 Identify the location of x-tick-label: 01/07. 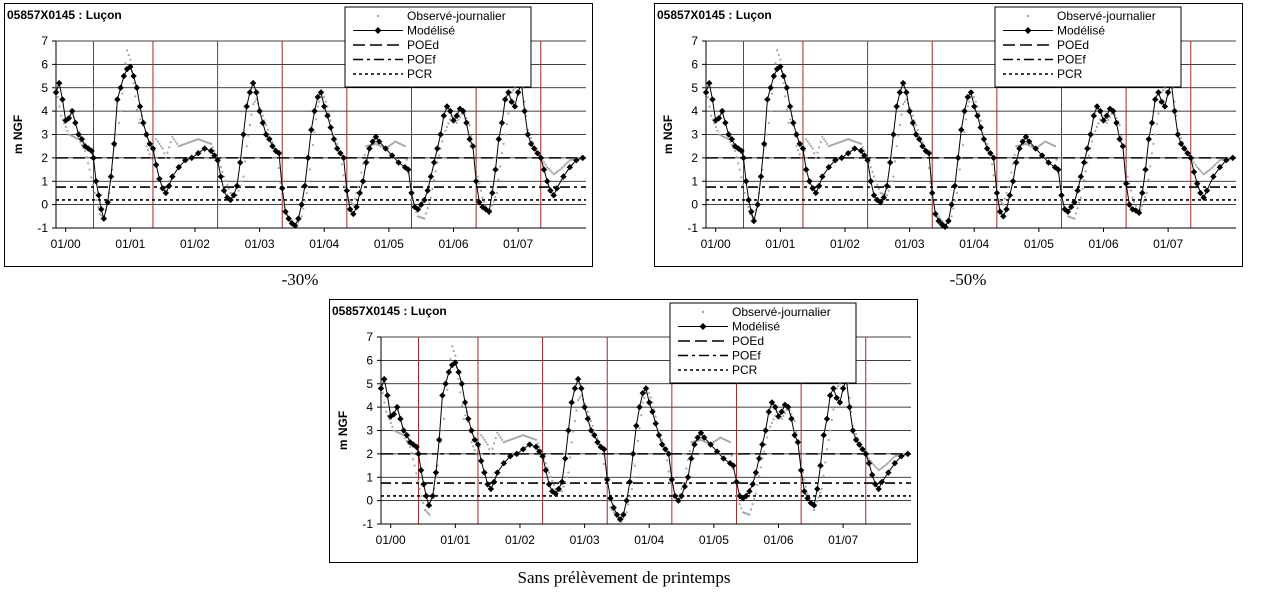
(843, 540).